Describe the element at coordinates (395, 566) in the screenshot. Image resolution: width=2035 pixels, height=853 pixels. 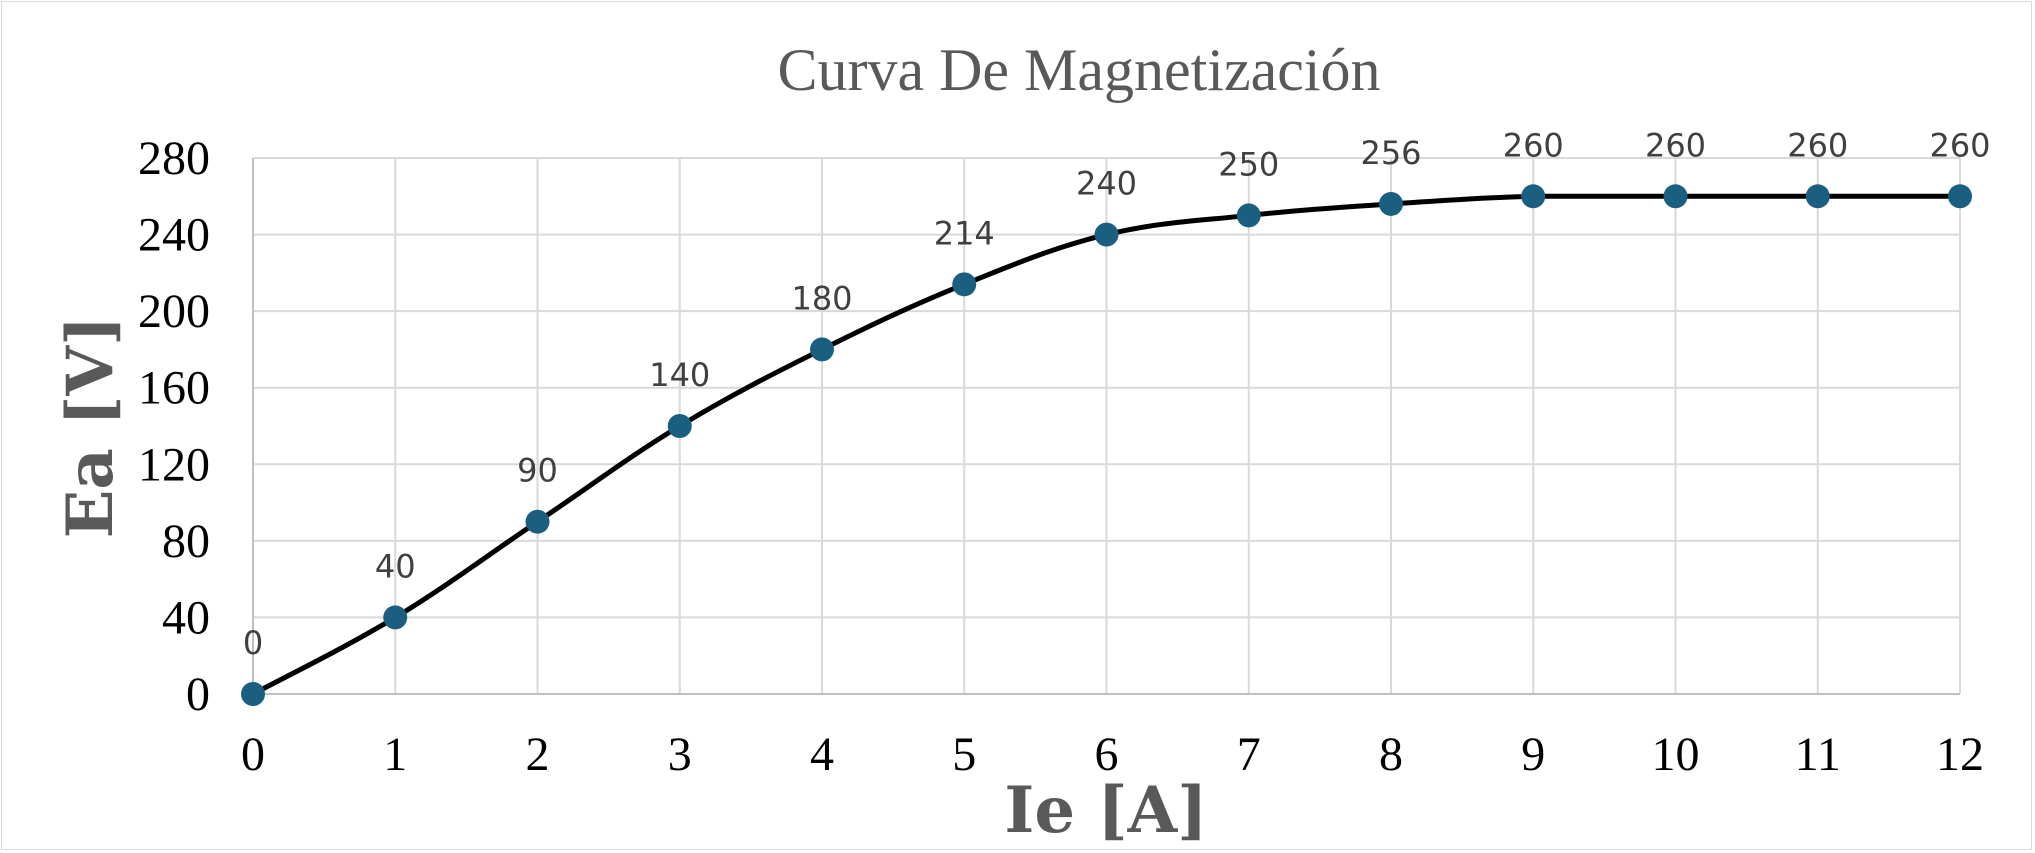
I see `data-label-1: 40` at that location.